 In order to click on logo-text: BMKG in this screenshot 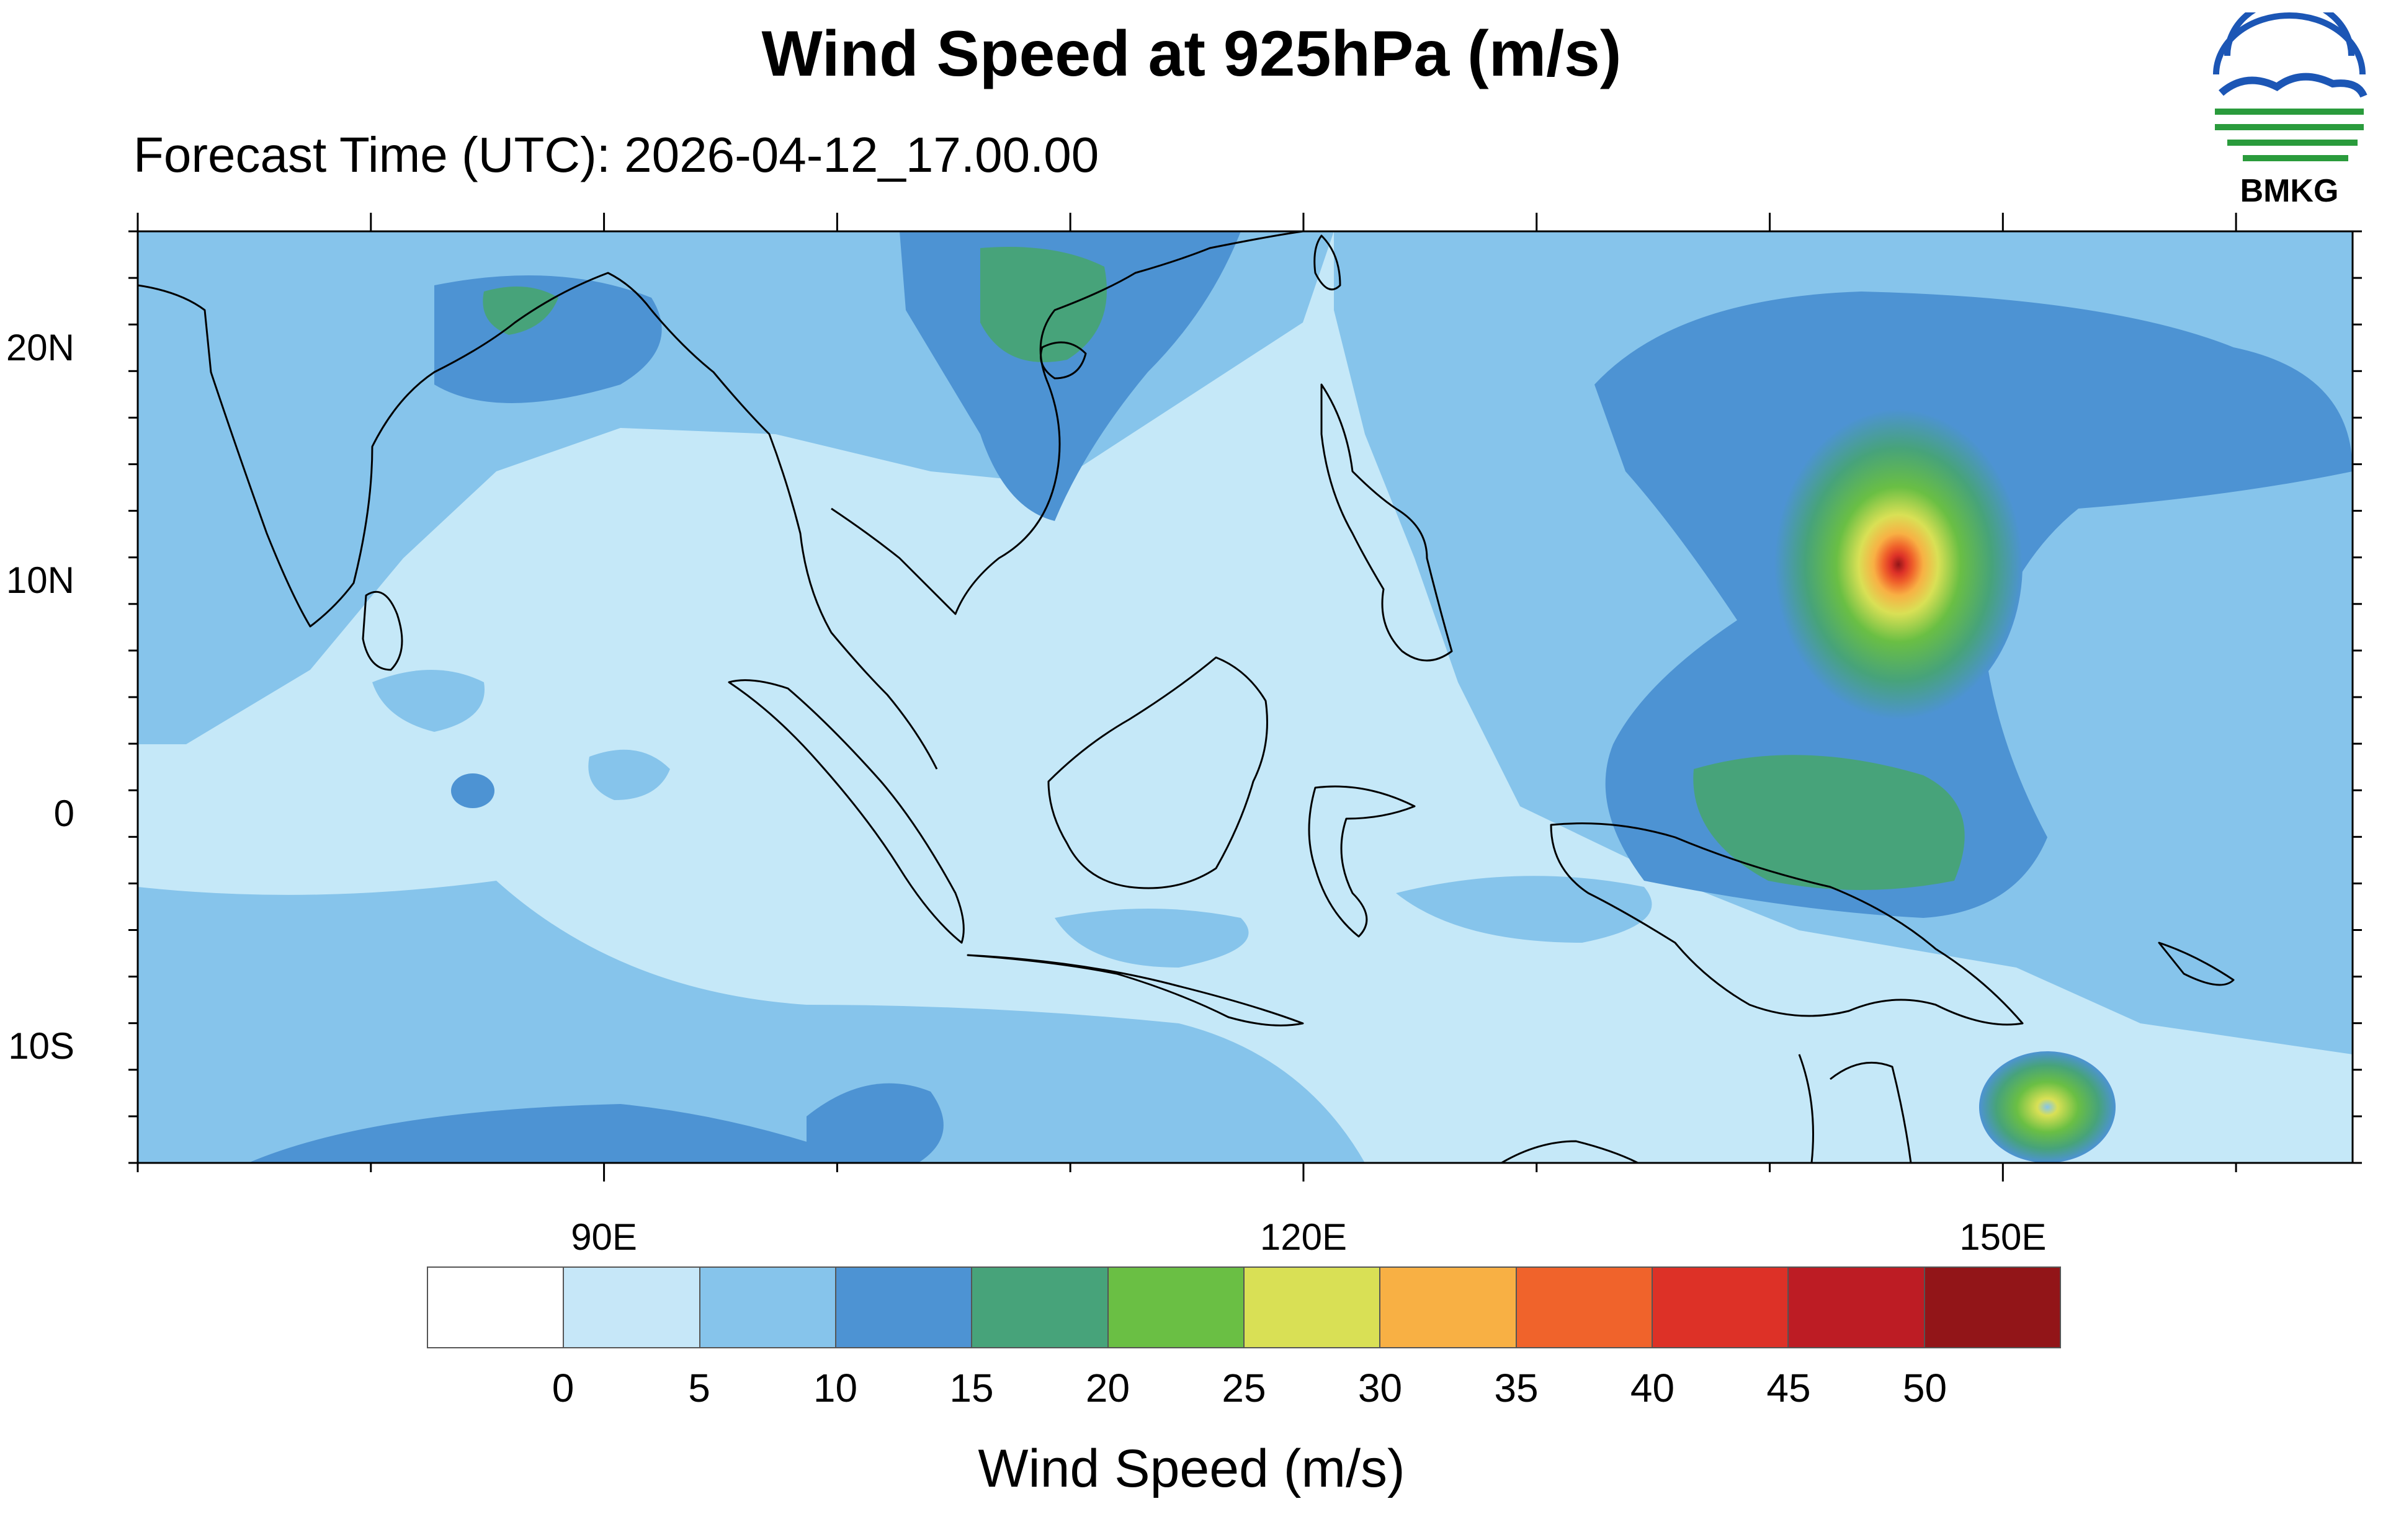, I will do `click(2289, 191)`.